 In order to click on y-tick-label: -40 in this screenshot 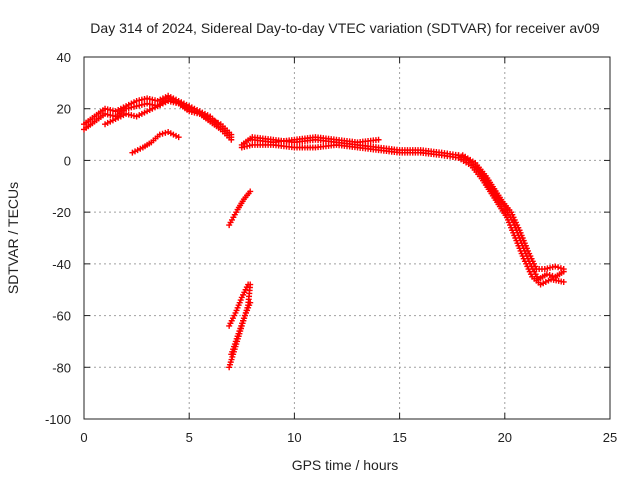, I will do `click(61, 264)`.